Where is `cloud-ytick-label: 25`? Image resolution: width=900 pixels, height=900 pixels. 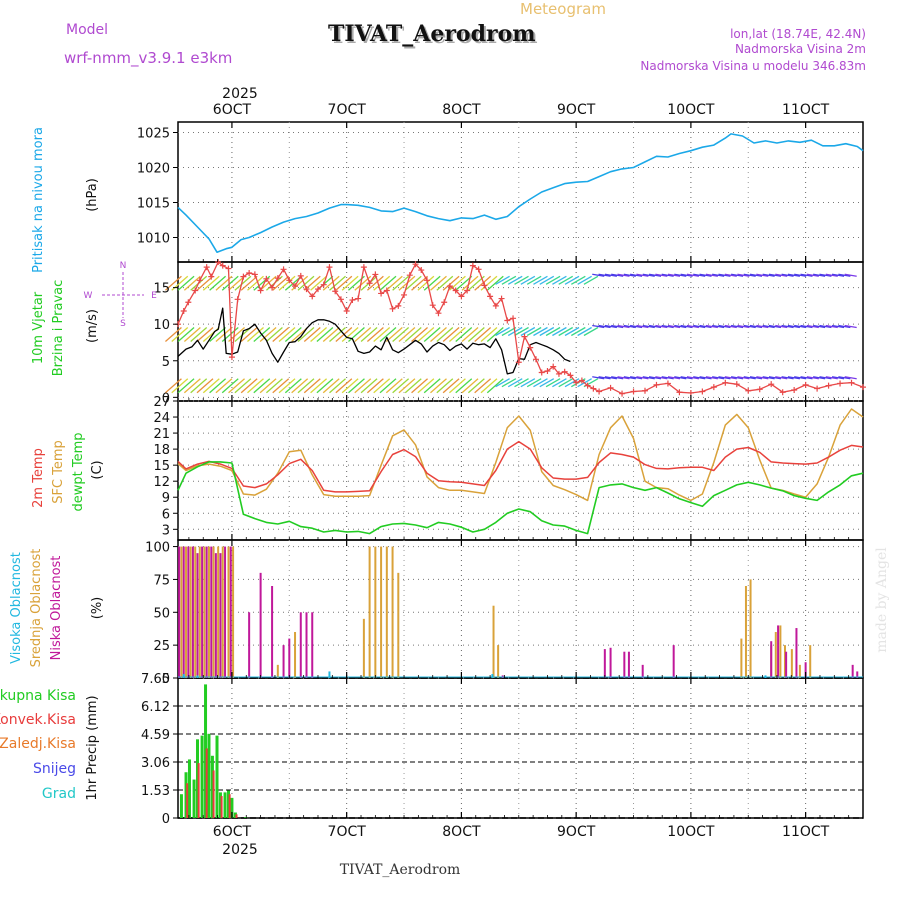
cloud-ytick-label: 25 is located at coordinates (161, 646).